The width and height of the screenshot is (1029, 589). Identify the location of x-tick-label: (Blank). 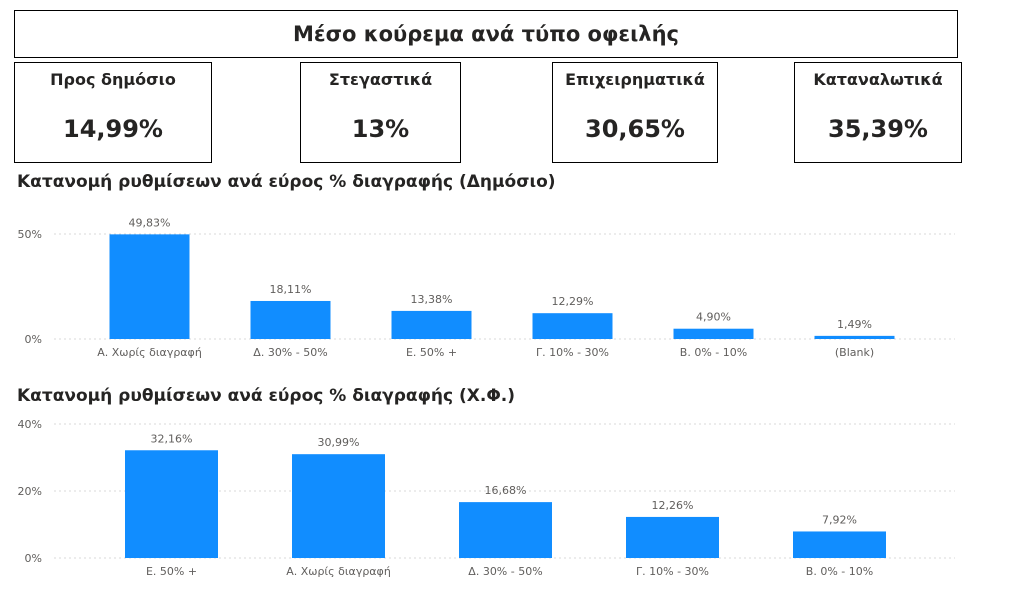
(854, 352).